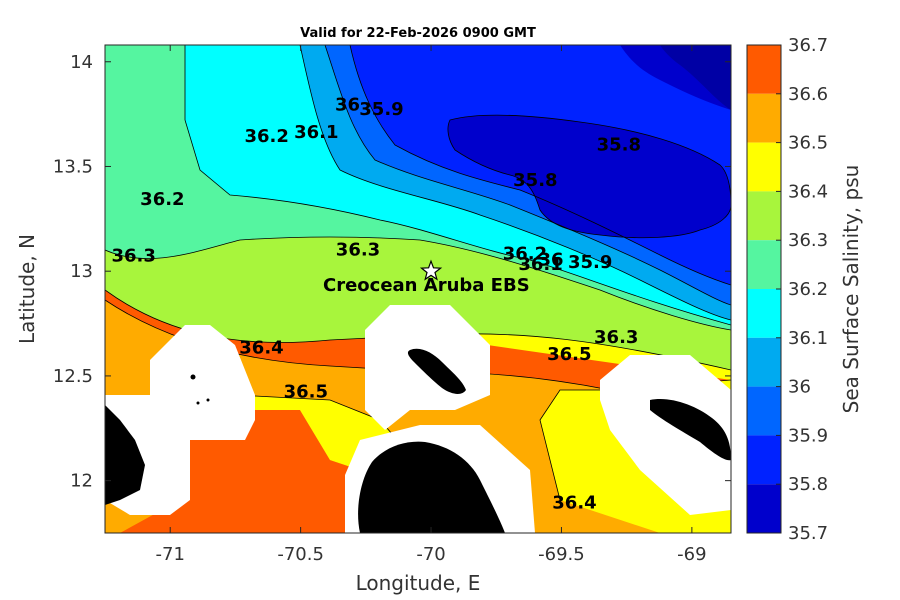  I want to click on colorbar-tick-label: 35.7, so click(808, 533).